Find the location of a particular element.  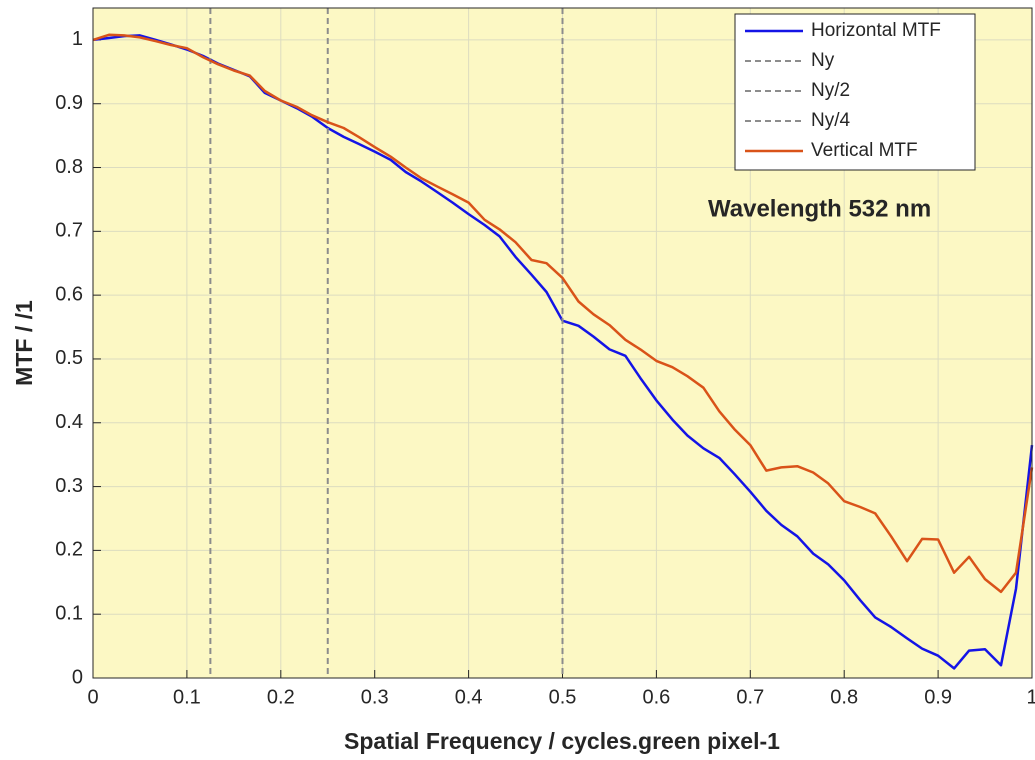

y-tick-label: 0.4 is located at coordinates (69, 422).